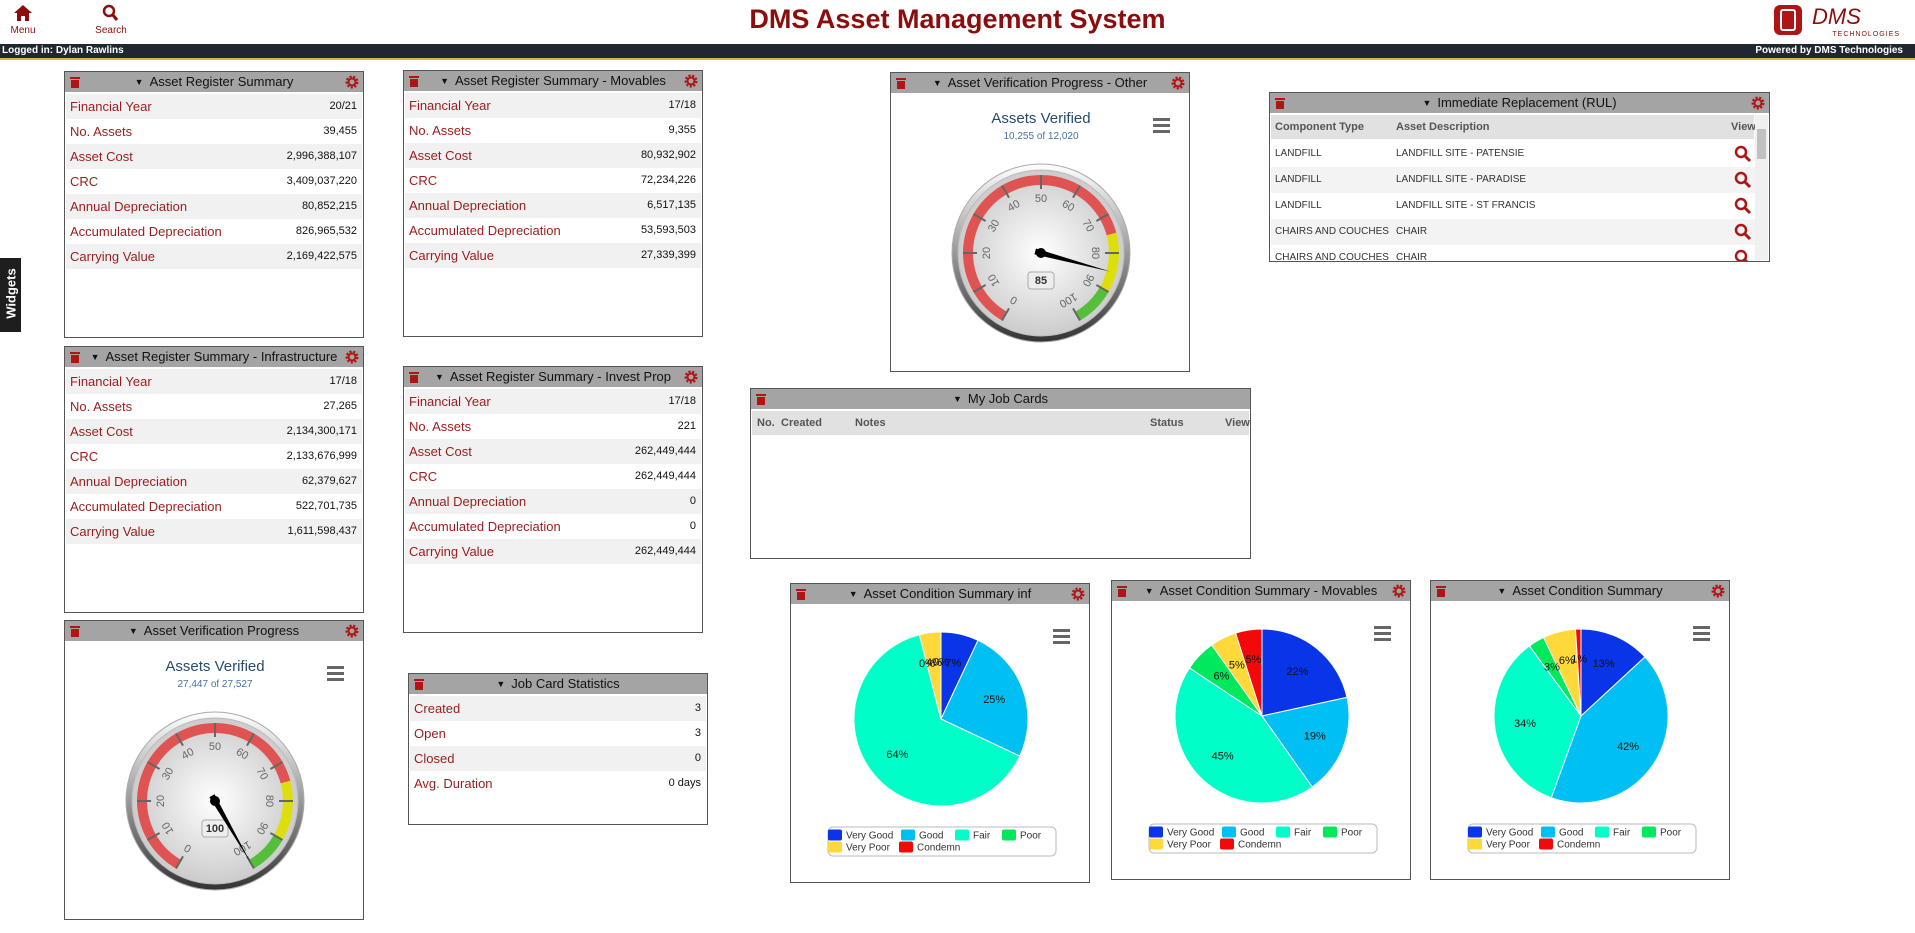 This screenshot has height=933, width=1915. I want to click on widget-title: Asset Condition Summary, so click(1587, 590).